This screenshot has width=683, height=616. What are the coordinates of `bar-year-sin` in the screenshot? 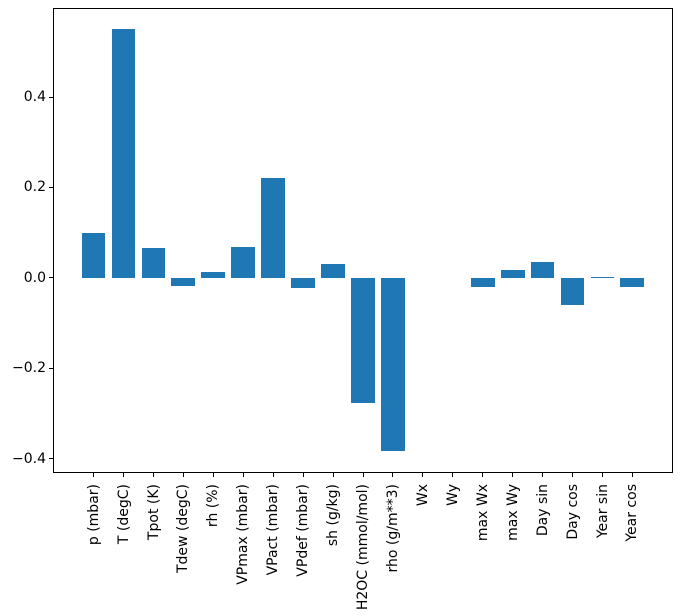 It's located at (602, 277).